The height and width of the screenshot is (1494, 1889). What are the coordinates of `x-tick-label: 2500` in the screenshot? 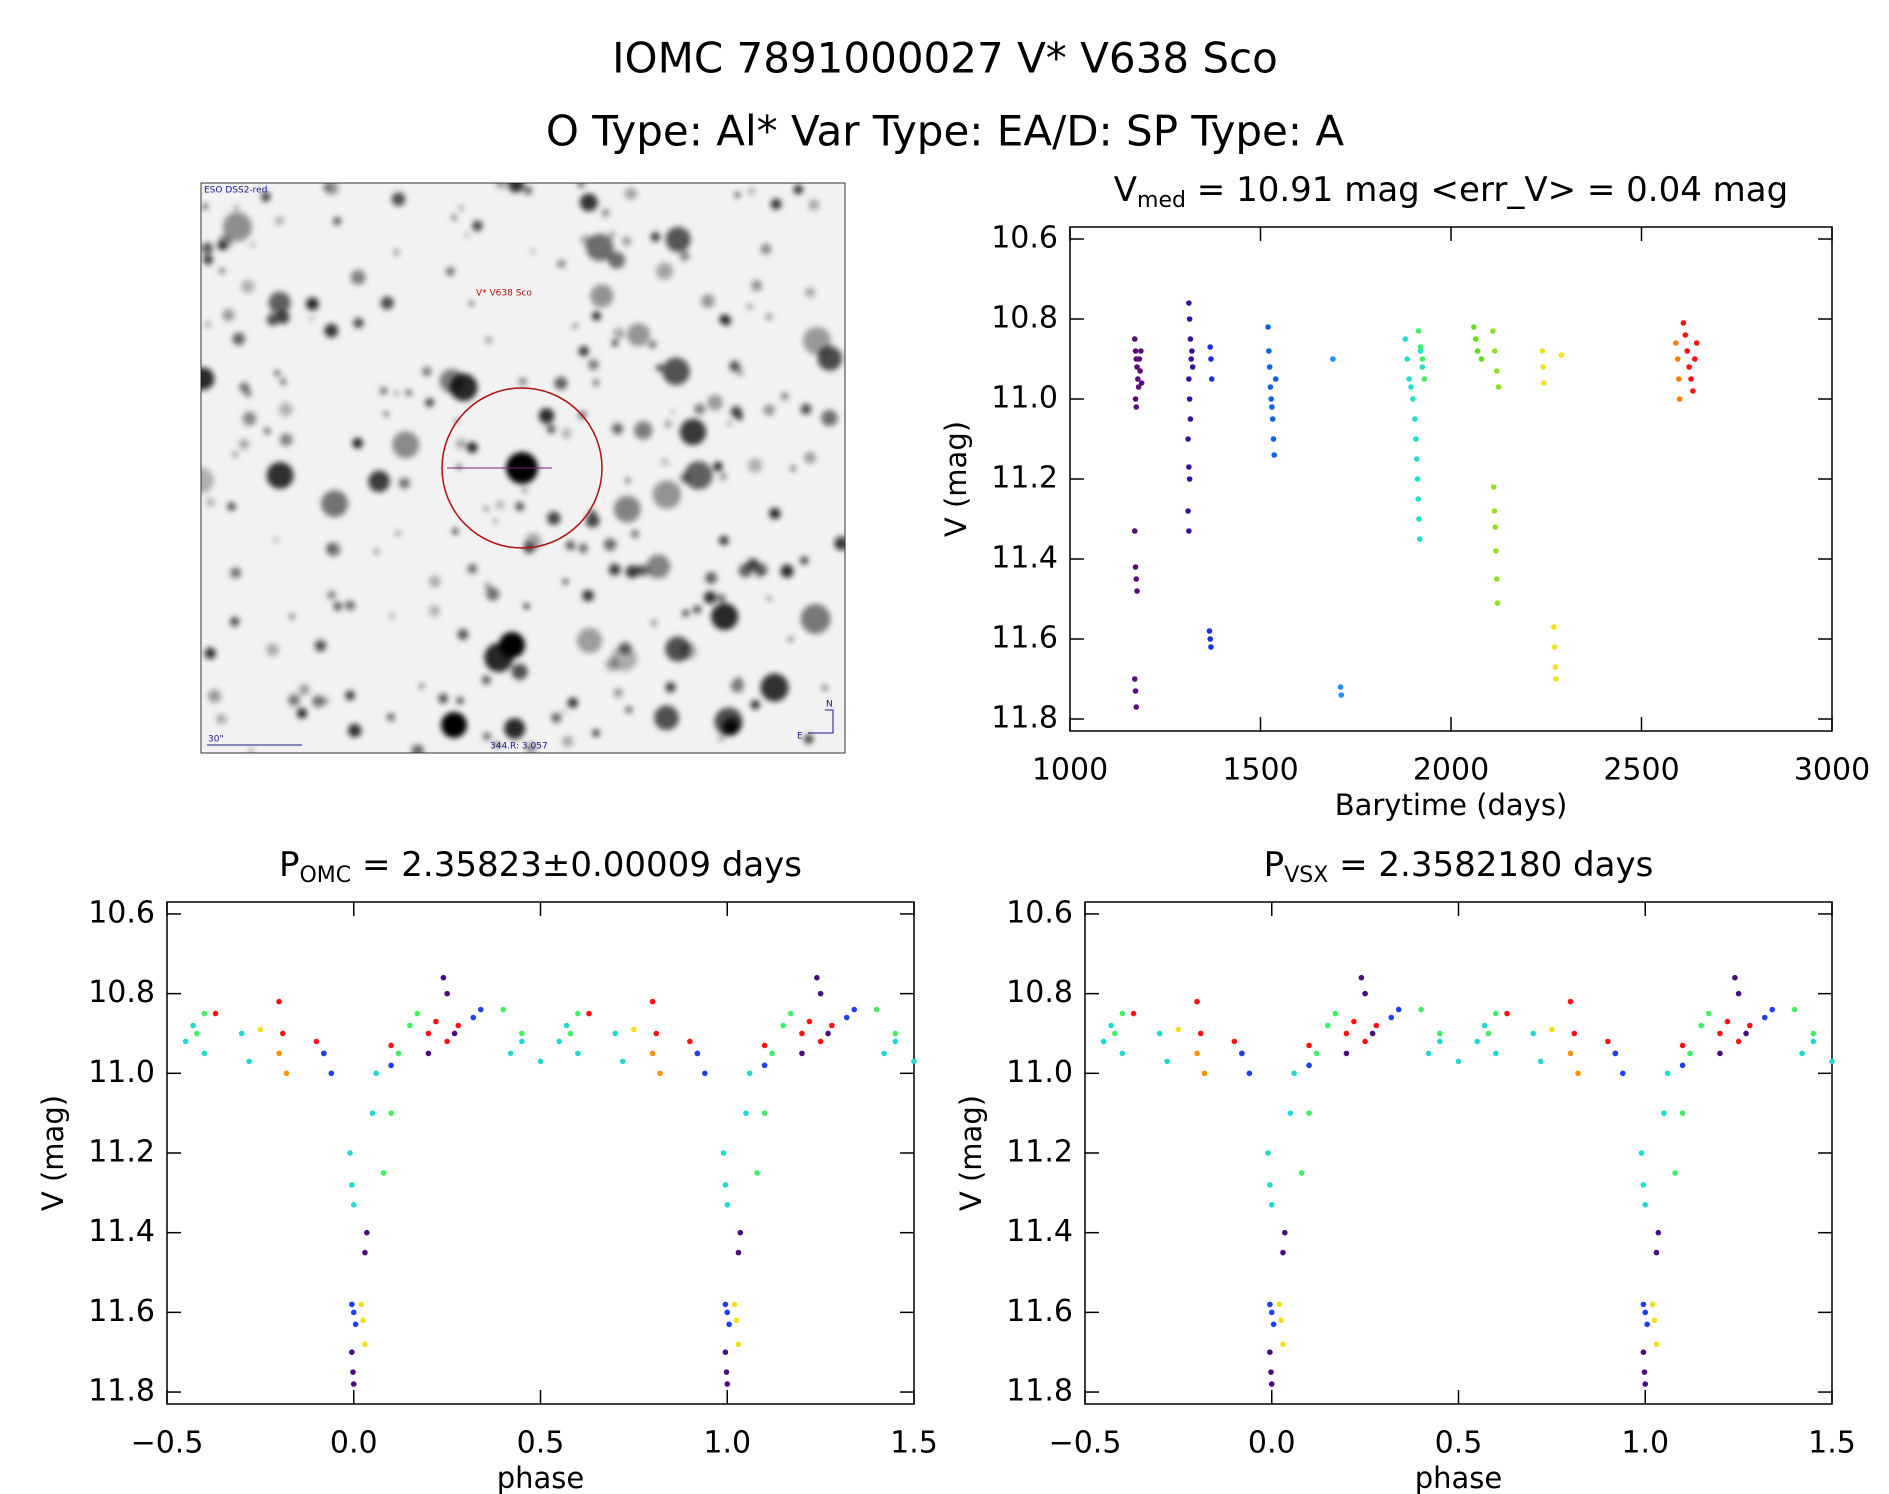 It's located at (1641, 770).